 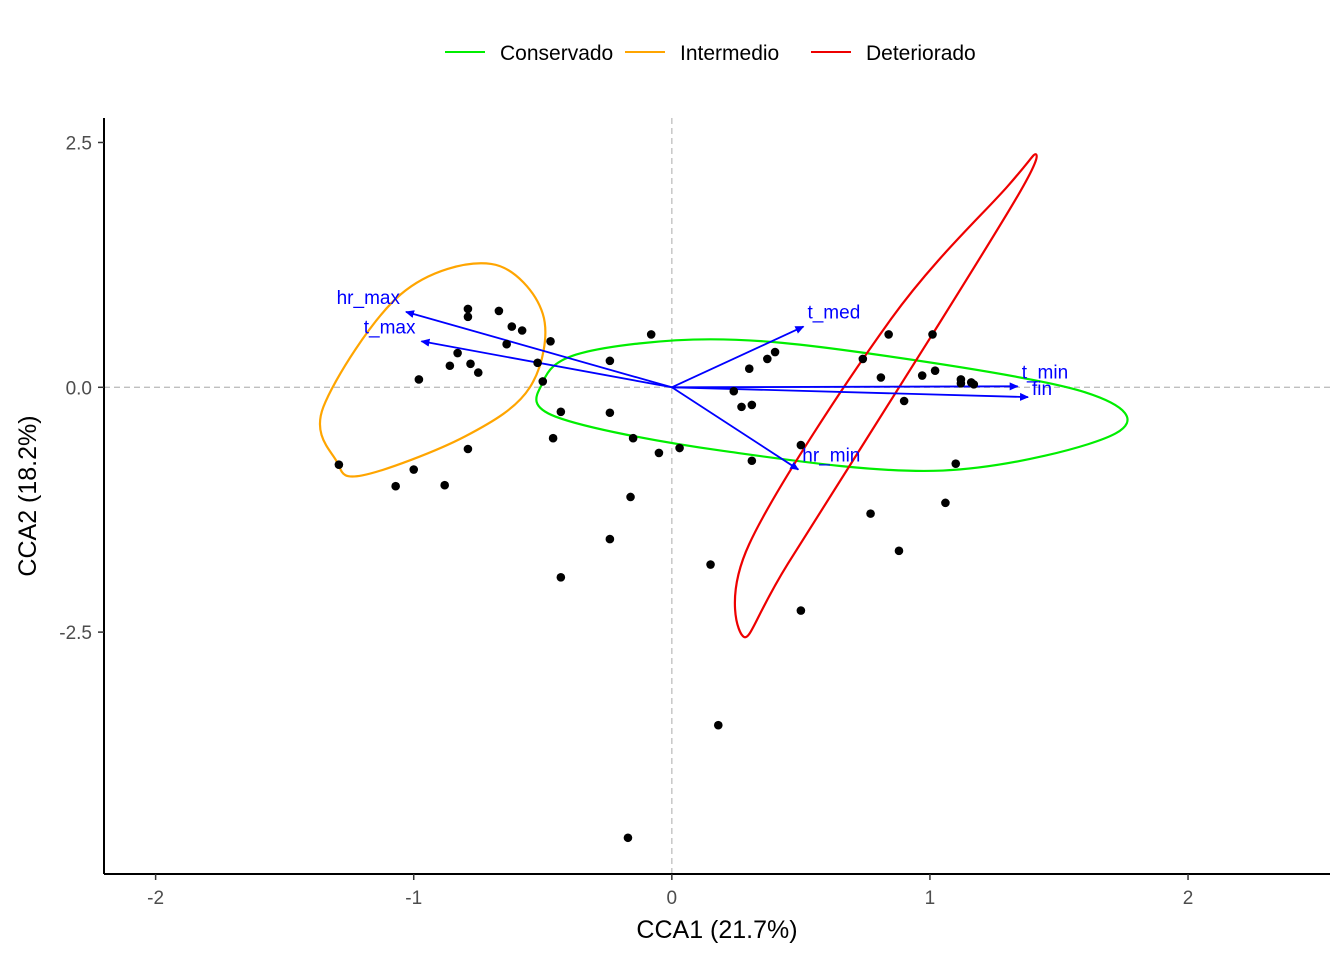 I want to click on y-axis-ticks: 2.5 0.0 -2.5, so click(x=81, y=388).